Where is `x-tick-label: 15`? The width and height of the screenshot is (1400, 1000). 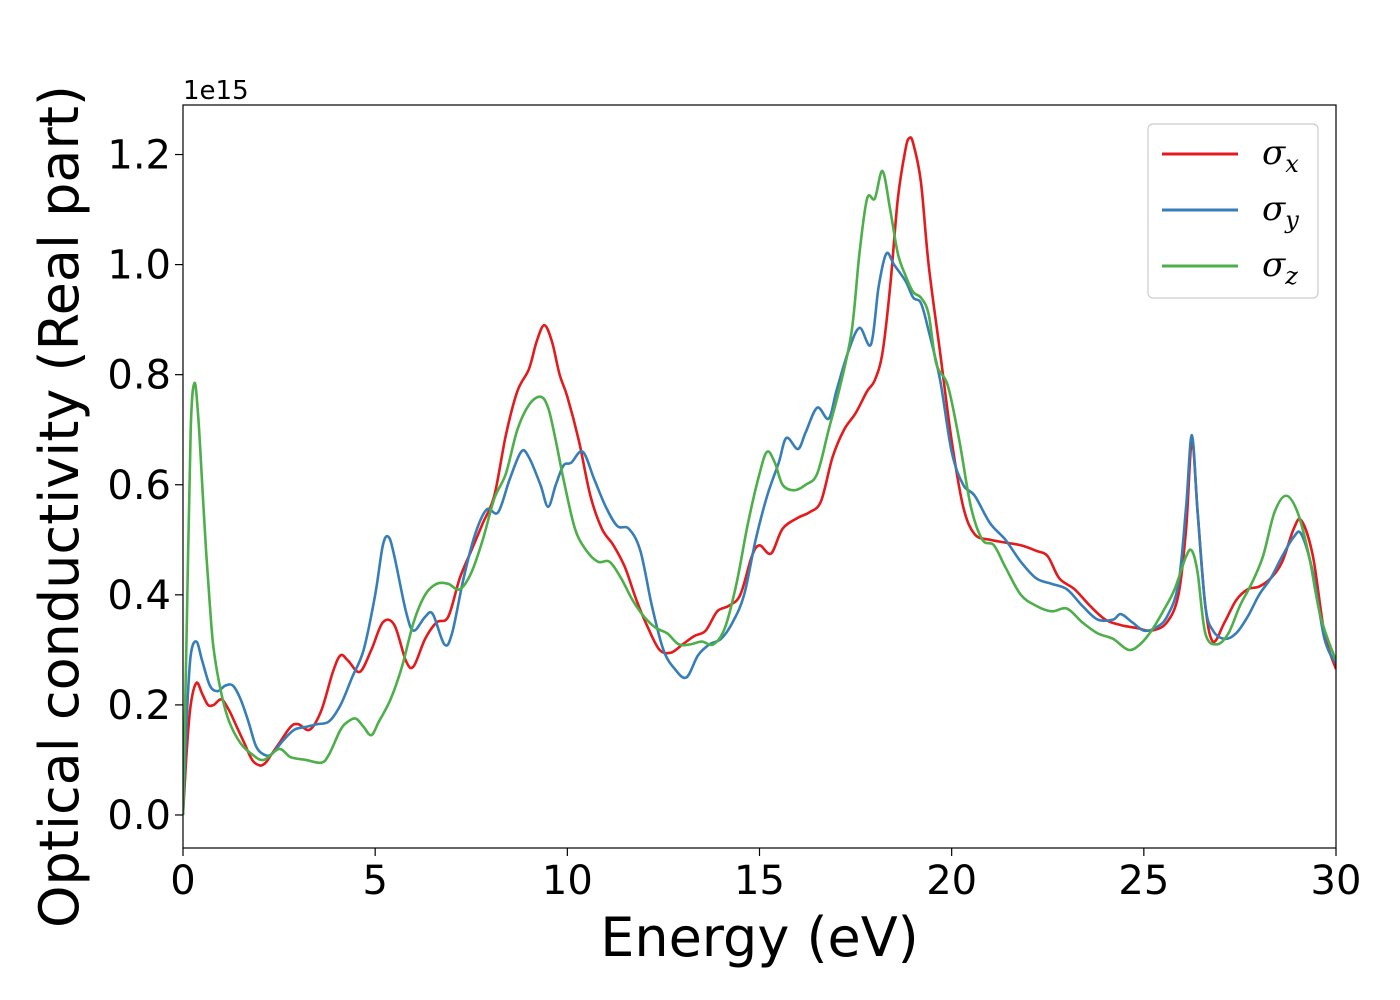
x-tick-label: 15 is located at coordinates (759, 881).